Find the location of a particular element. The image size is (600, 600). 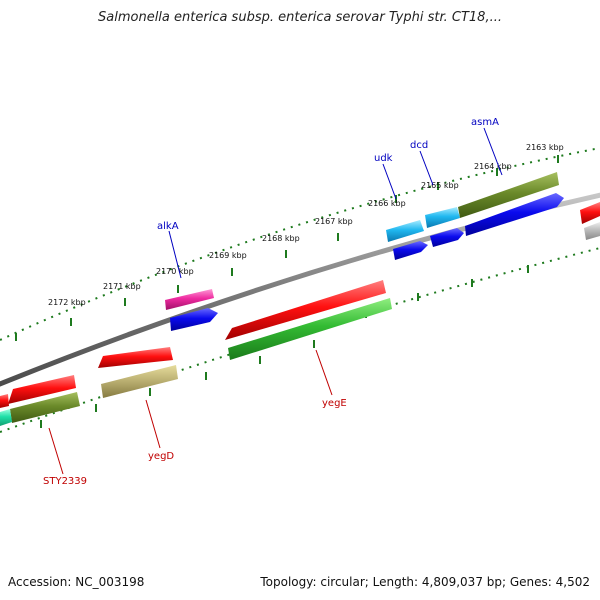

tick-label-2168: 2168 kbp is located at coordinates (281, 238).